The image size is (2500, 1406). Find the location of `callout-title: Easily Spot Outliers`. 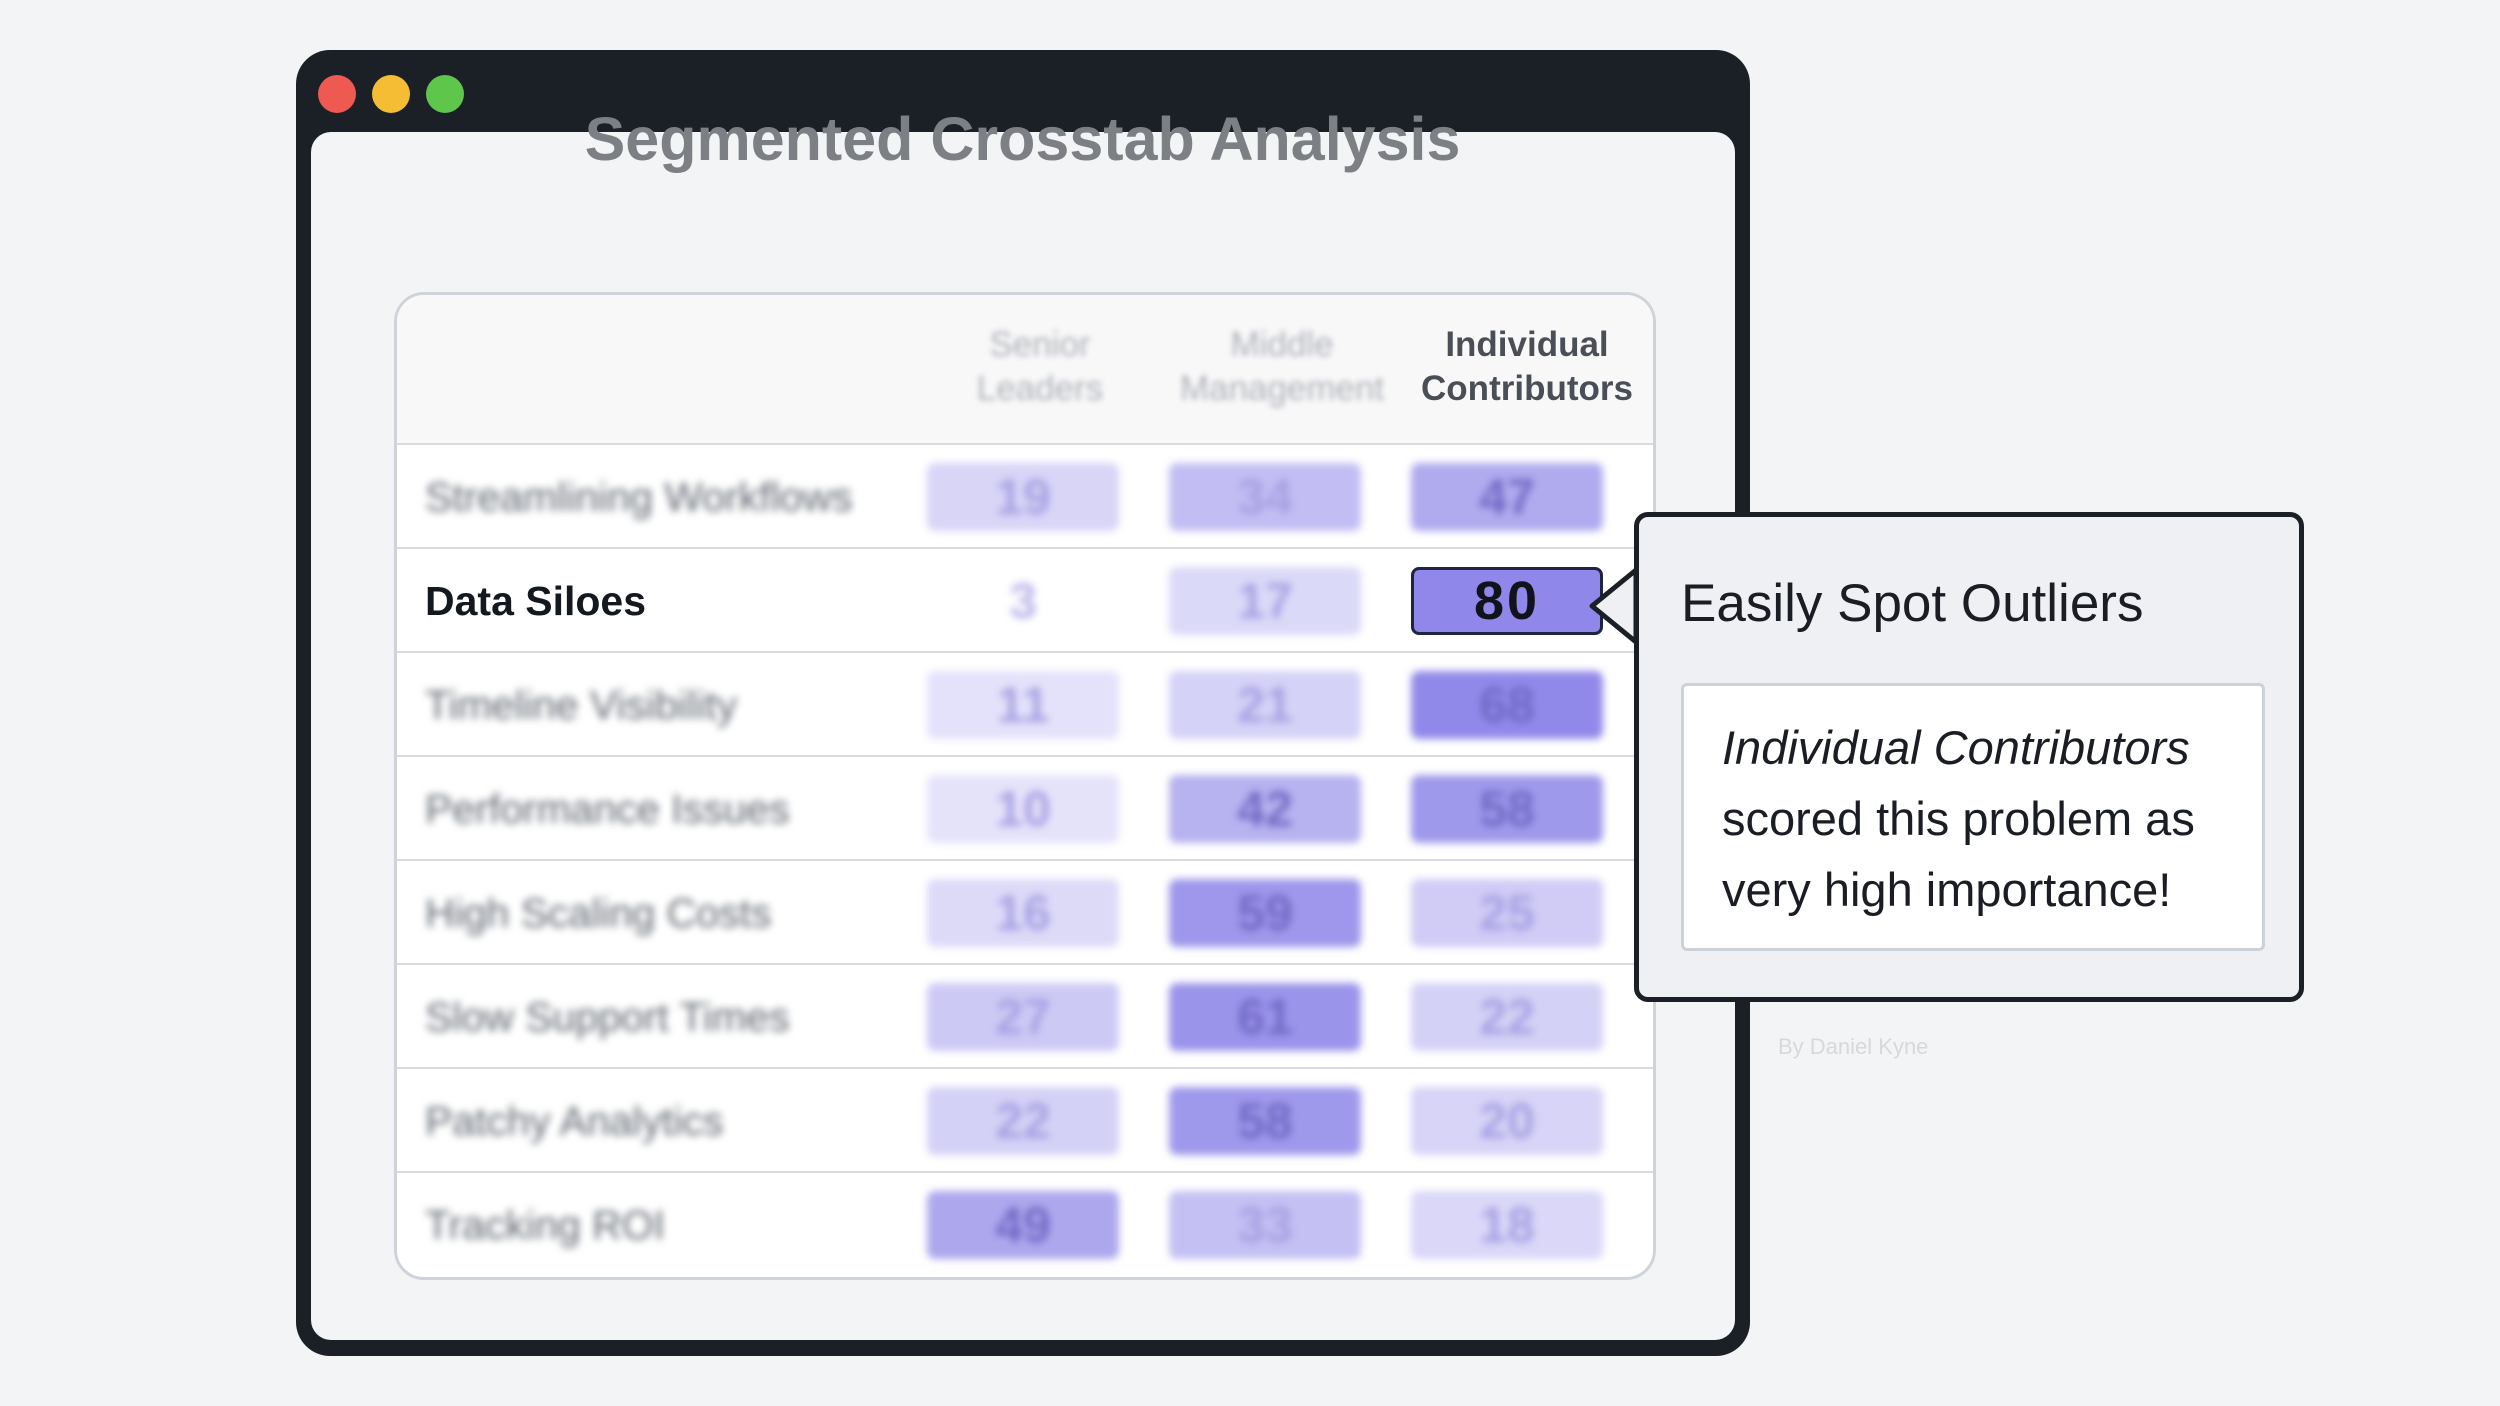

callout-title: Easily Spot Outliers is located at coordinates (1912, 603).